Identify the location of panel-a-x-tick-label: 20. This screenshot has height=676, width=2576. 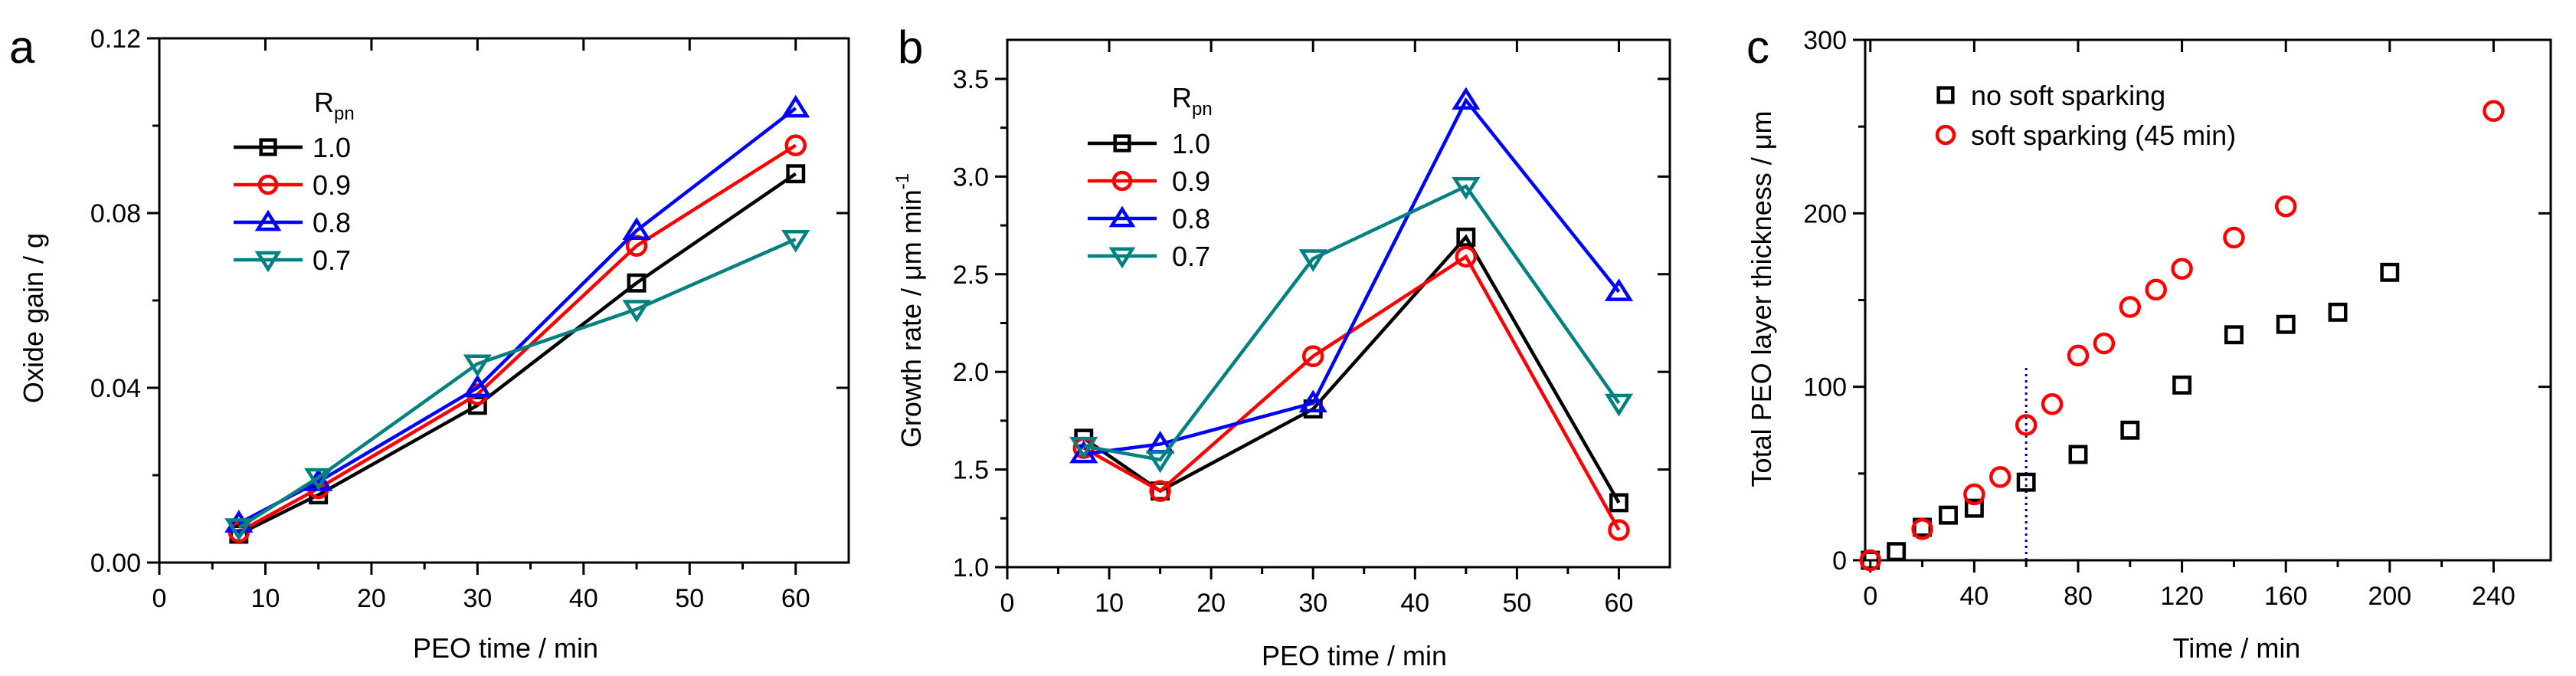
(371, 598).